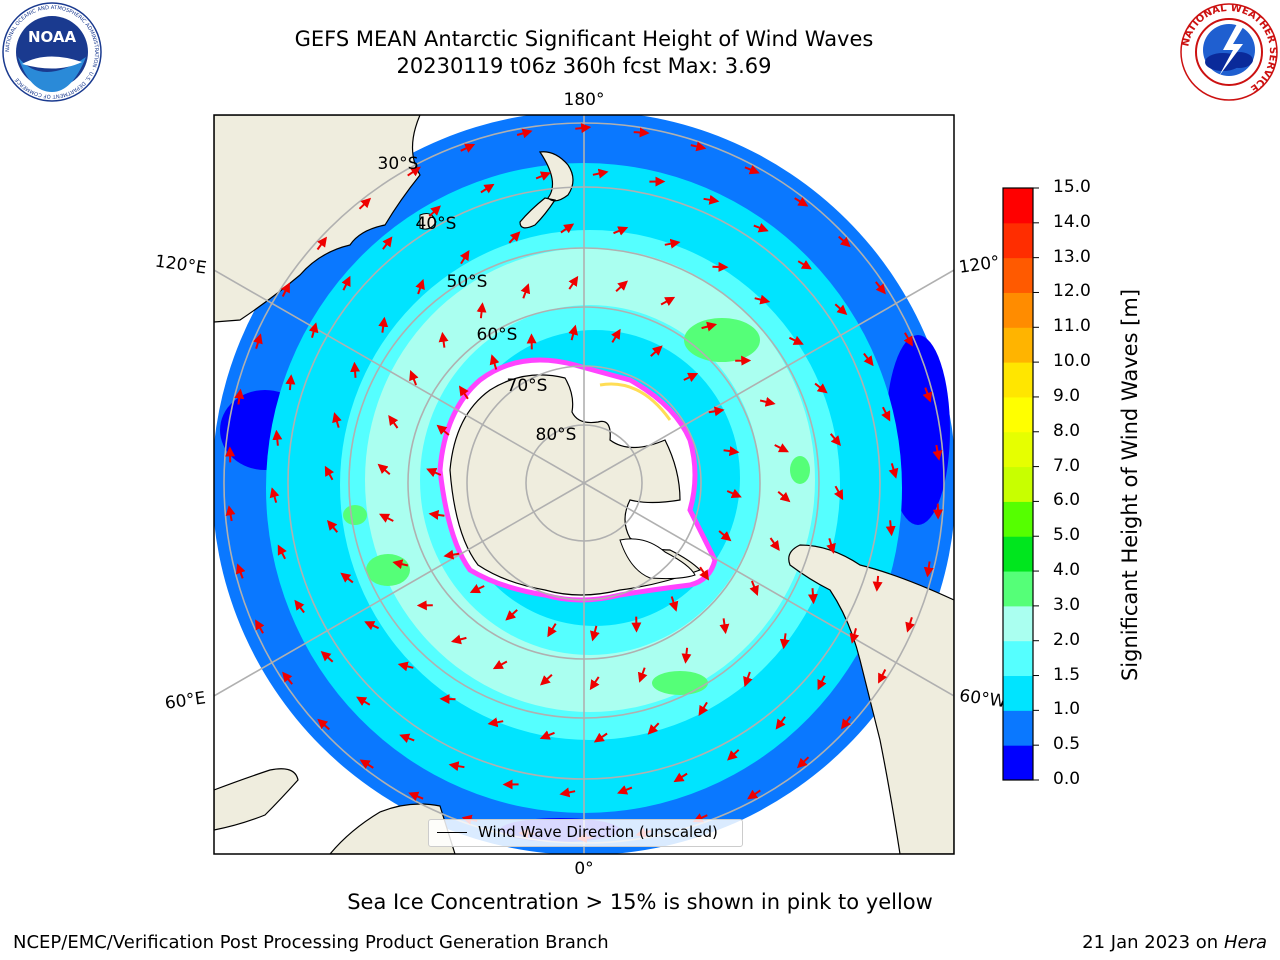 This screenshot has width=1280, height=960. What do you see at coordinates (1072, 361) in the screenshot?
I see `colorbar-tick-label: 10.0` at bounding box center [1072, 361].